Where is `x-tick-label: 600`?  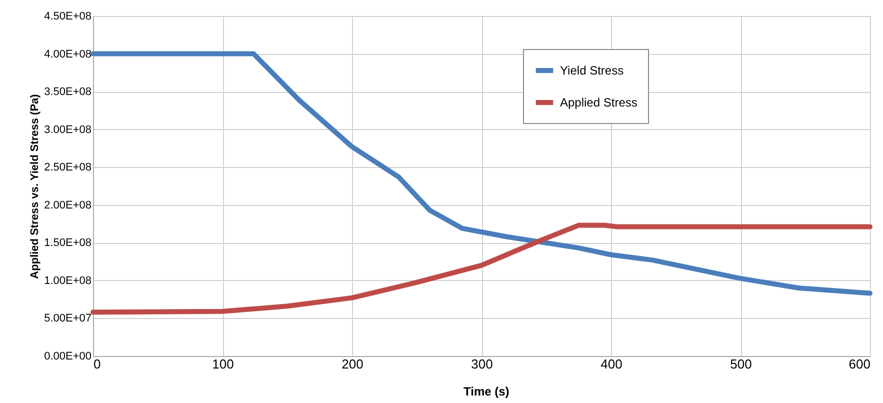 x-tick-label: 600 is located at coordinates (859, 364).